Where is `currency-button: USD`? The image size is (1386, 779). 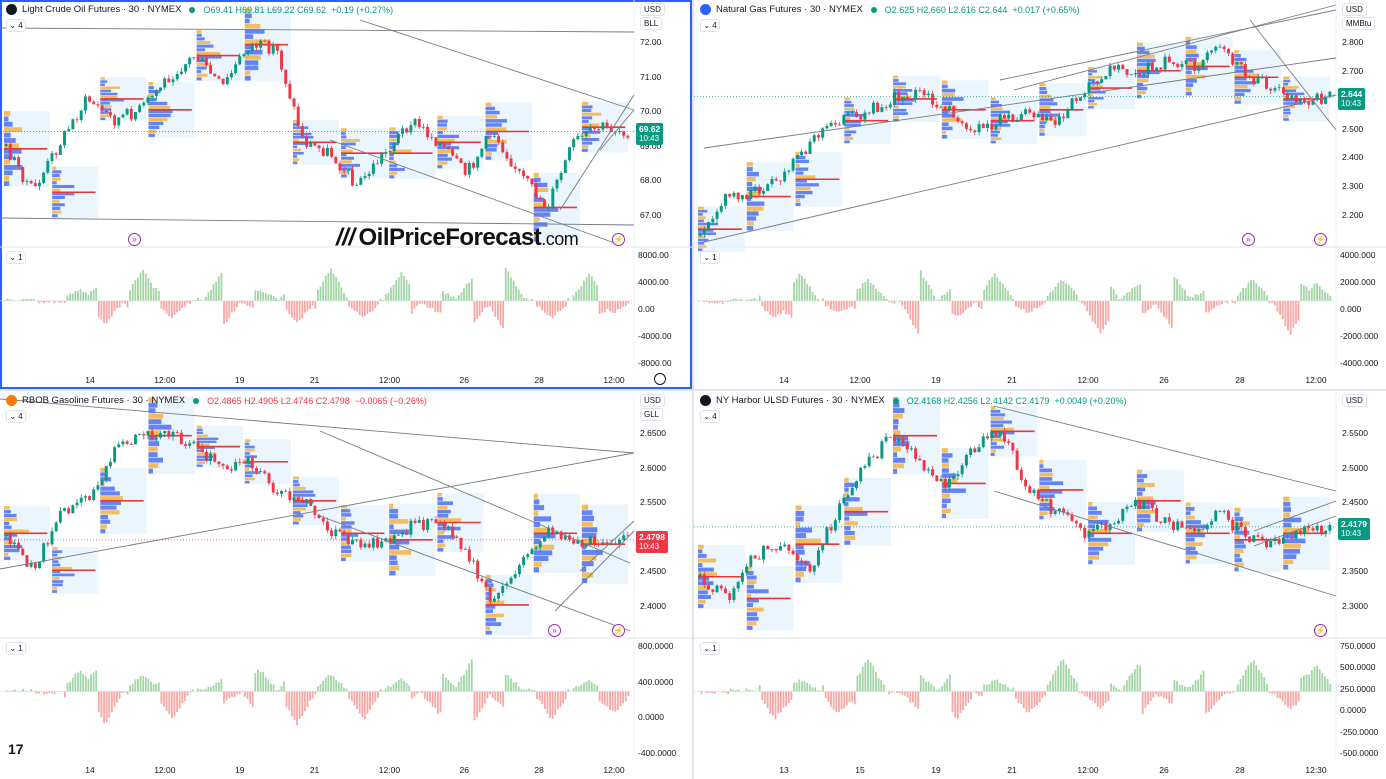
currency-button: USD is located at coordinates (652, 9).